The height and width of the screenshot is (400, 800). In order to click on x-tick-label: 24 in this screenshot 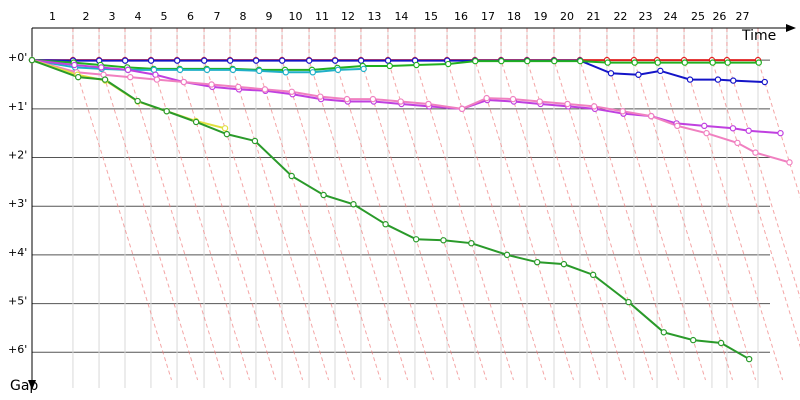, I will do `click(671, 16)`.